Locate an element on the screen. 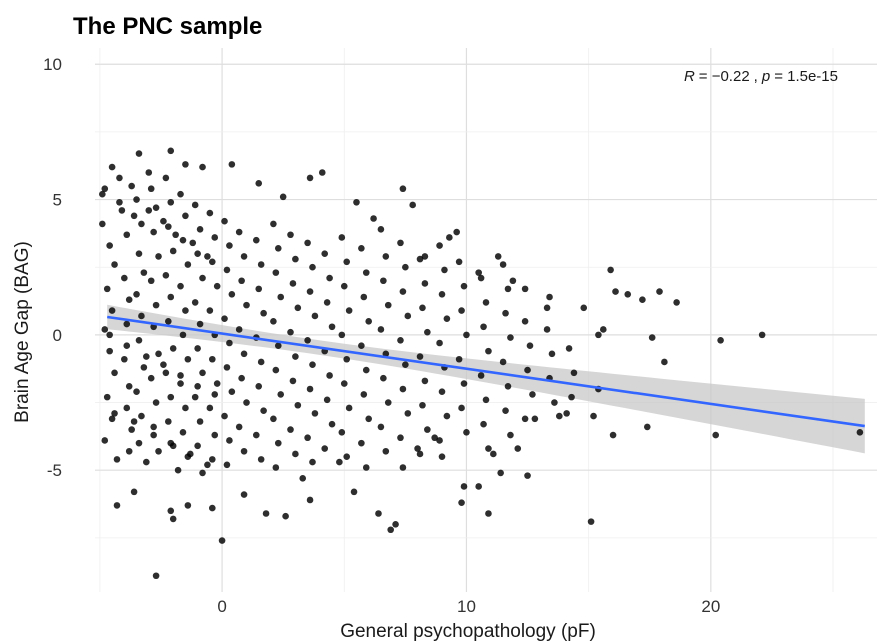 The height and width of the screenshot is (641, 877). x-tick-label: 10 is located at coordinates (466, 606).